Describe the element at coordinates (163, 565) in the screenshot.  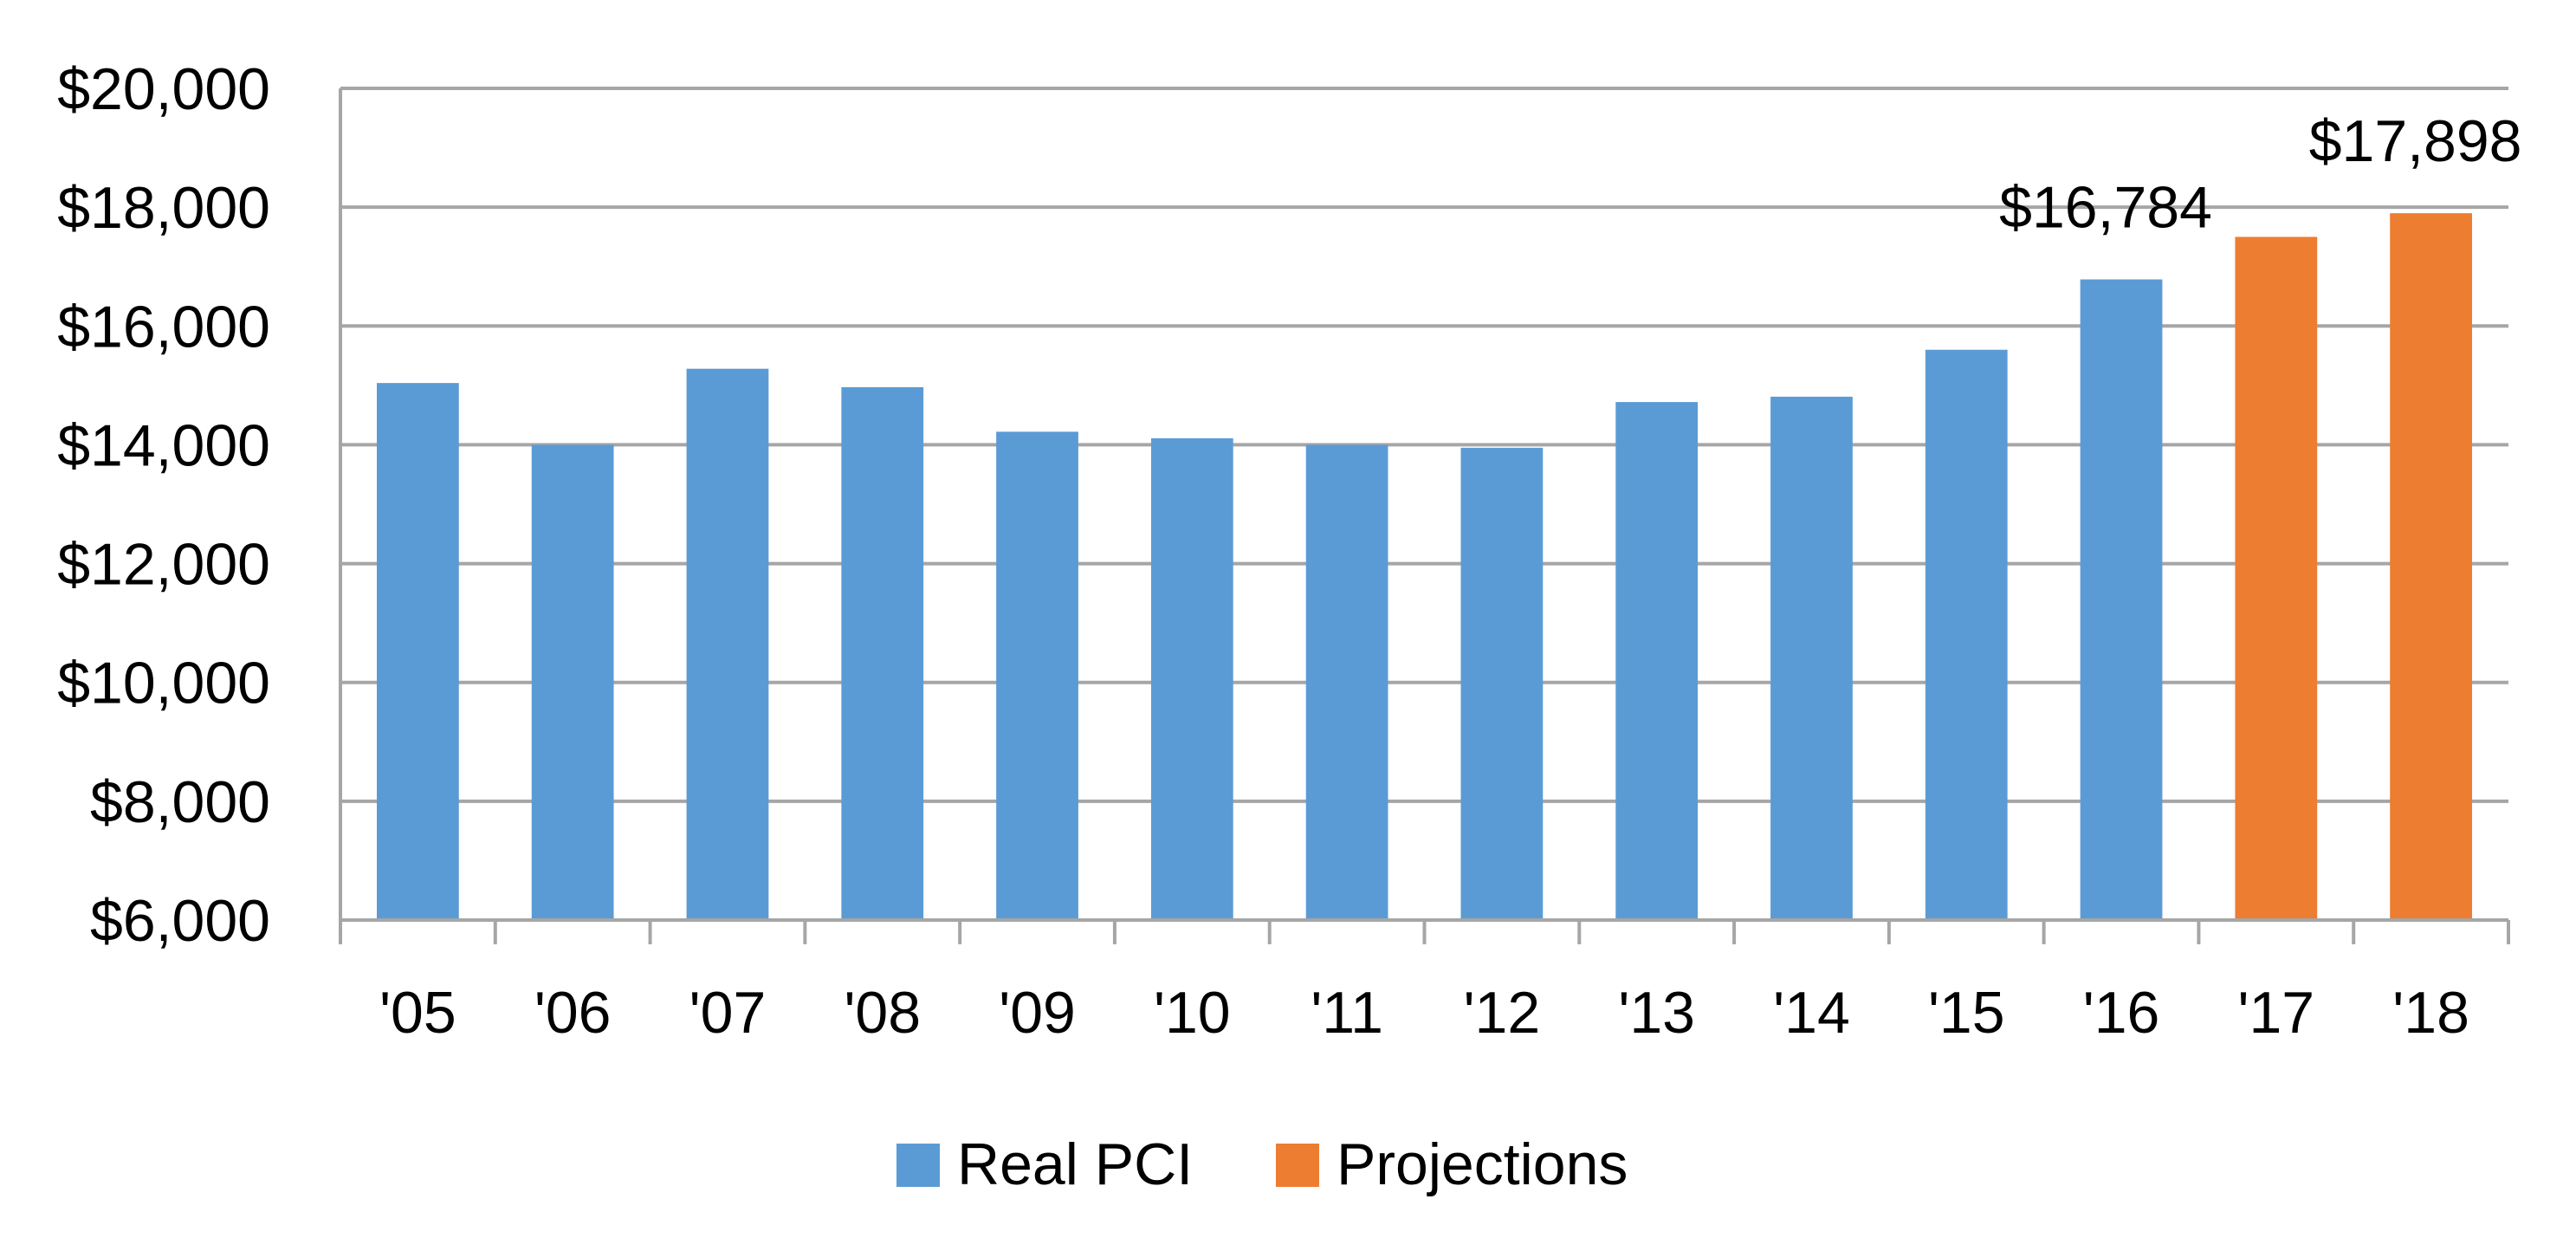
I see `y-tick-label: $12,000` at that location.